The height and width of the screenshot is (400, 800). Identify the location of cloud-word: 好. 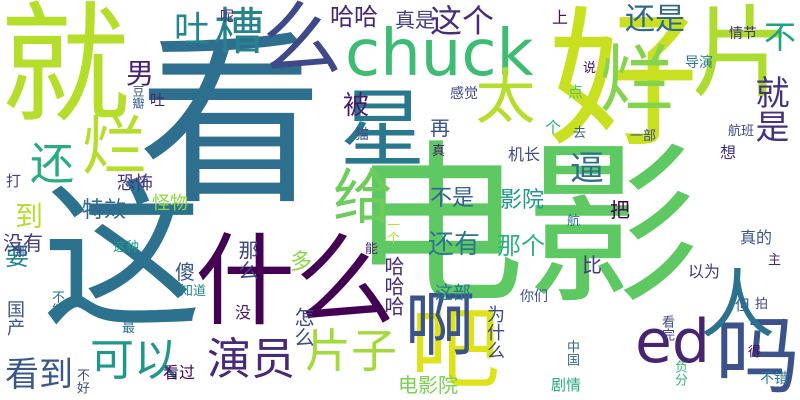
(610, 75).